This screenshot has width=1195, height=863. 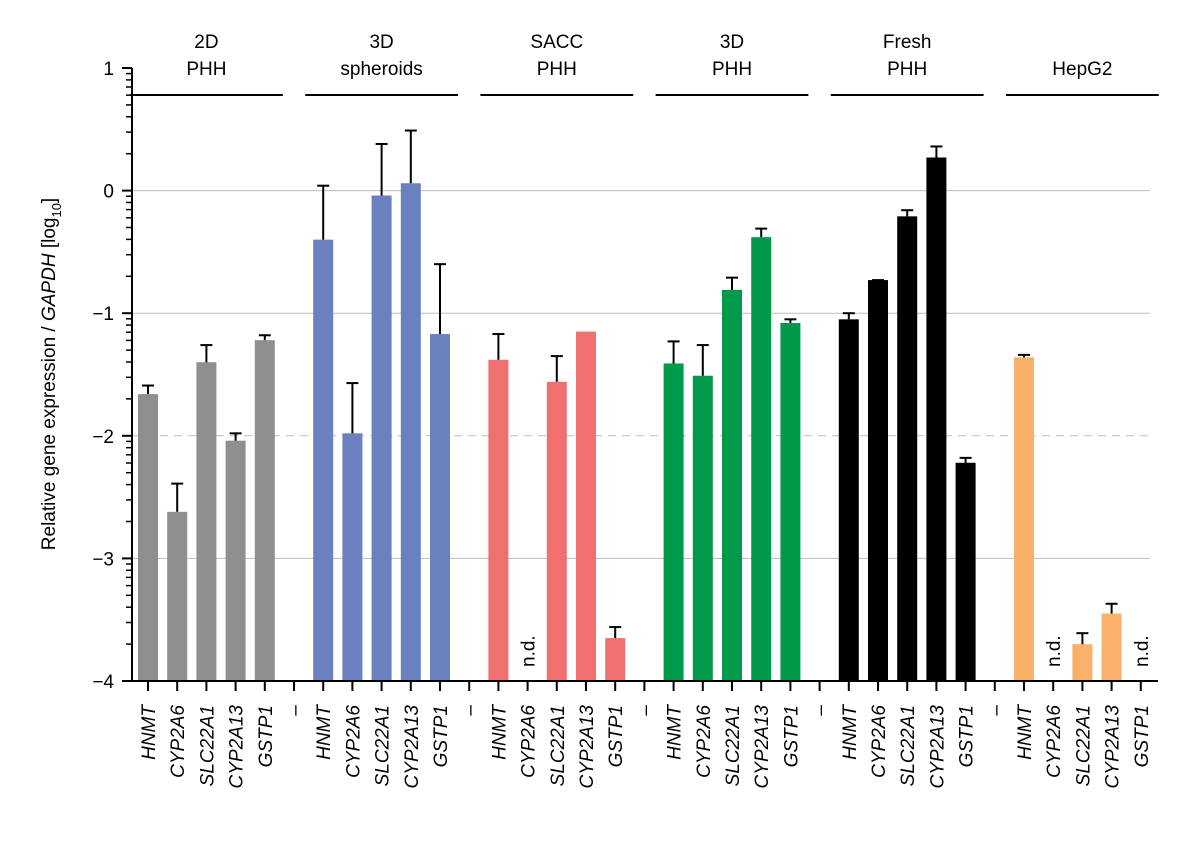 I want to click on group-title: 2D, so click(x=206, y=42).